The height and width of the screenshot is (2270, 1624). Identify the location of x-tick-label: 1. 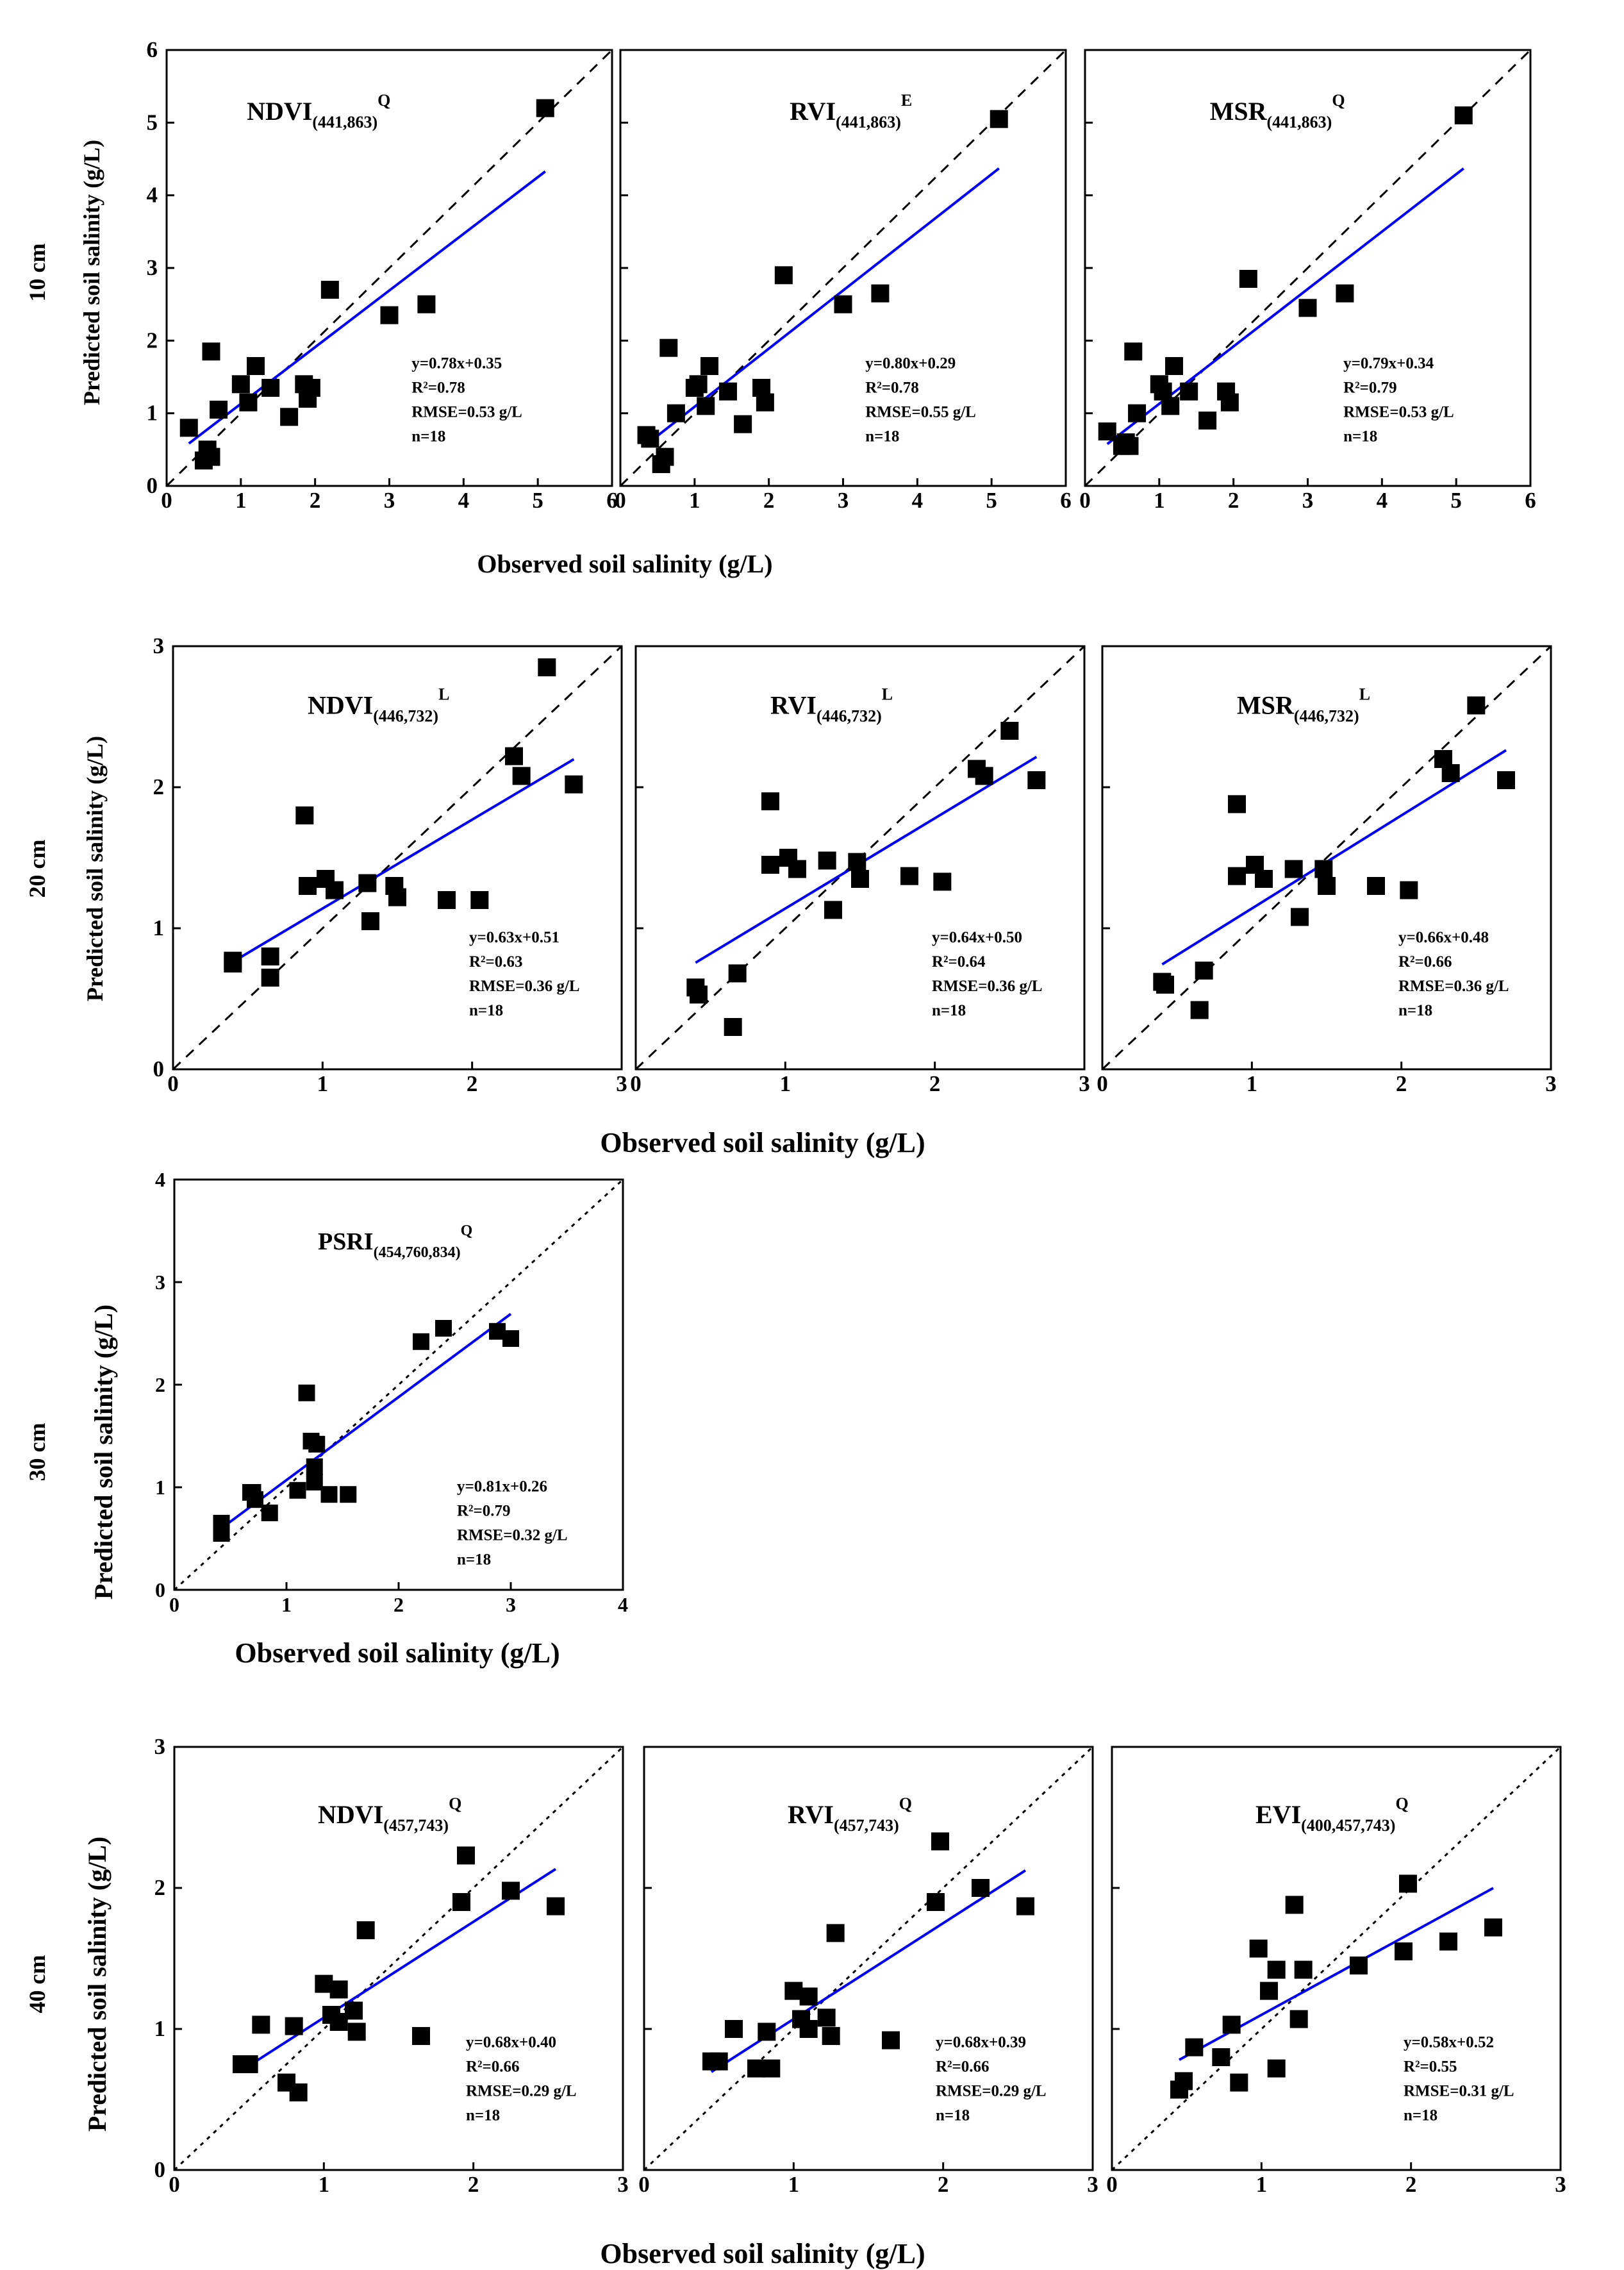
(323, 1084).